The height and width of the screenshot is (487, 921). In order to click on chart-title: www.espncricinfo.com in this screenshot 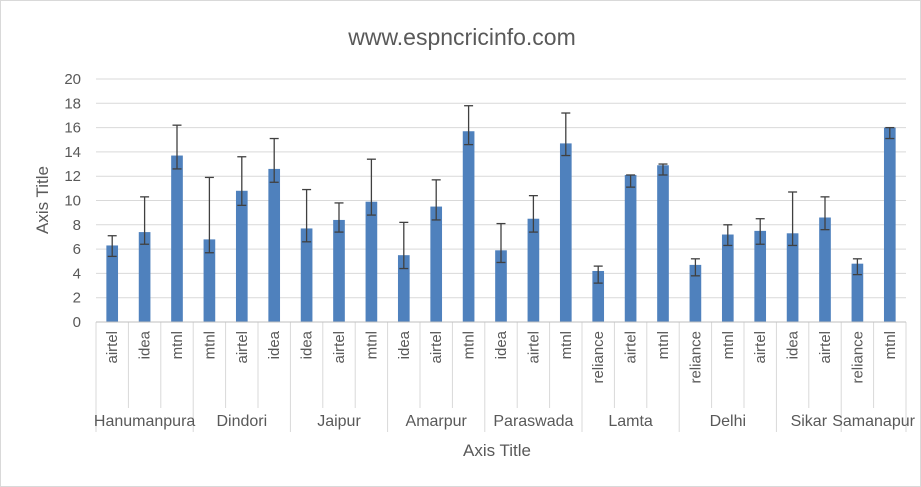, I will do `click(461, 37)`.